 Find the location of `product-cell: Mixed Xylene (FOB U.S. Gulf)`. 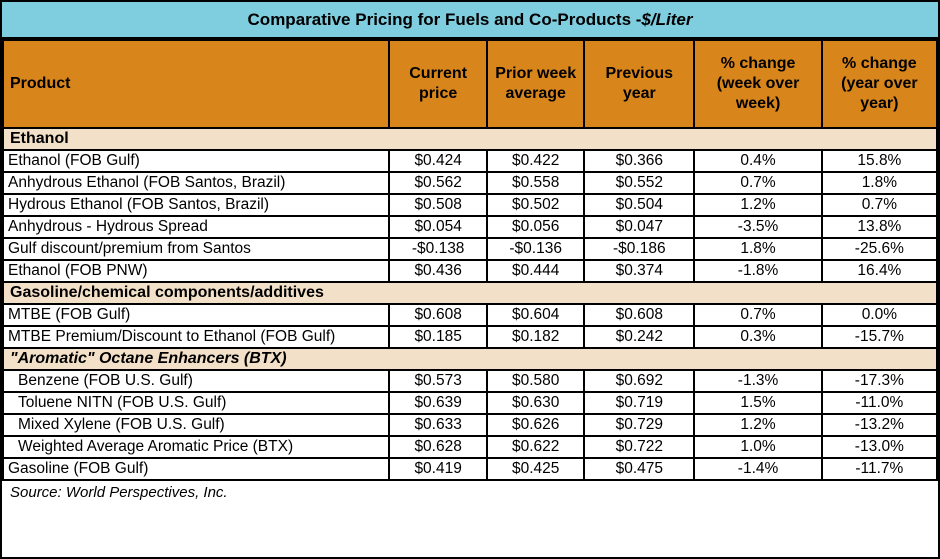

product-cell: Mixed Xylene (FOB U.S. Gulf) is located at coordinates (196, 425).